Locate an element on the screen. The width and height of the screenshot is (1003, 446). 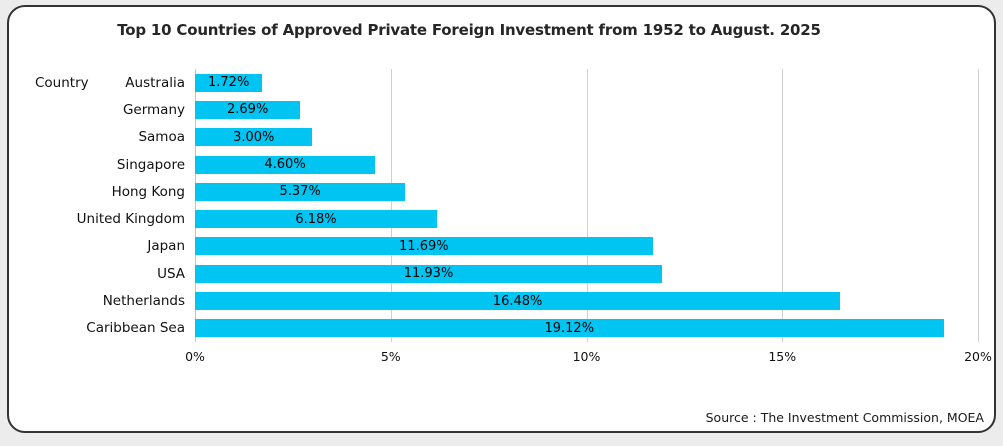
bar-usa: 11.93% is located at coordinates (429, 273).